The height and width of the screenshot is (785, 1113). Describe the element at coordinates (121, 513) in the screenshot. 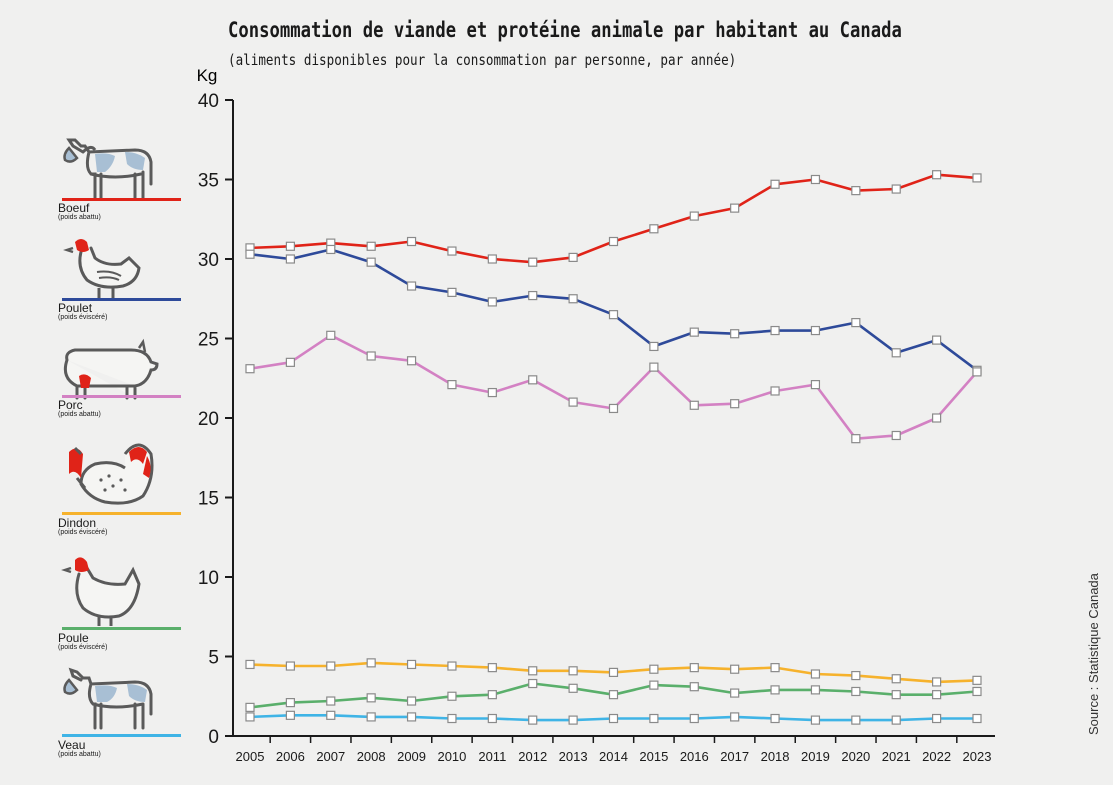

I see `legend-line-dindon` at that location.